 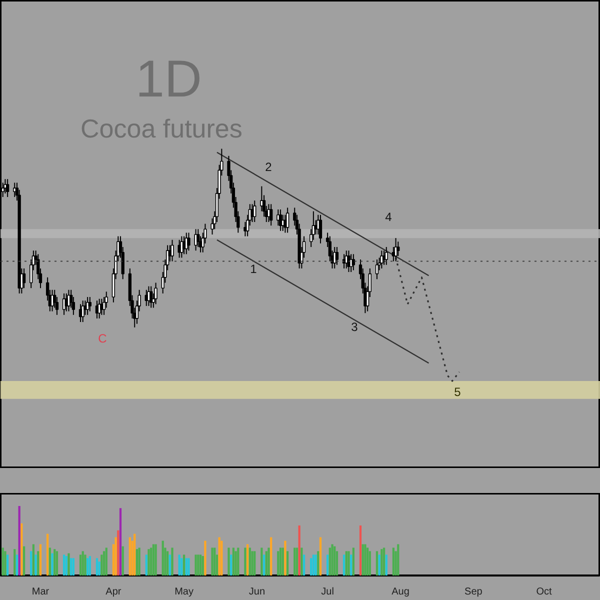 What do you see at coordinates (41, 592) in the screenshot?
I see `x-tick-label: Mar` at bounding box center [41, 592].